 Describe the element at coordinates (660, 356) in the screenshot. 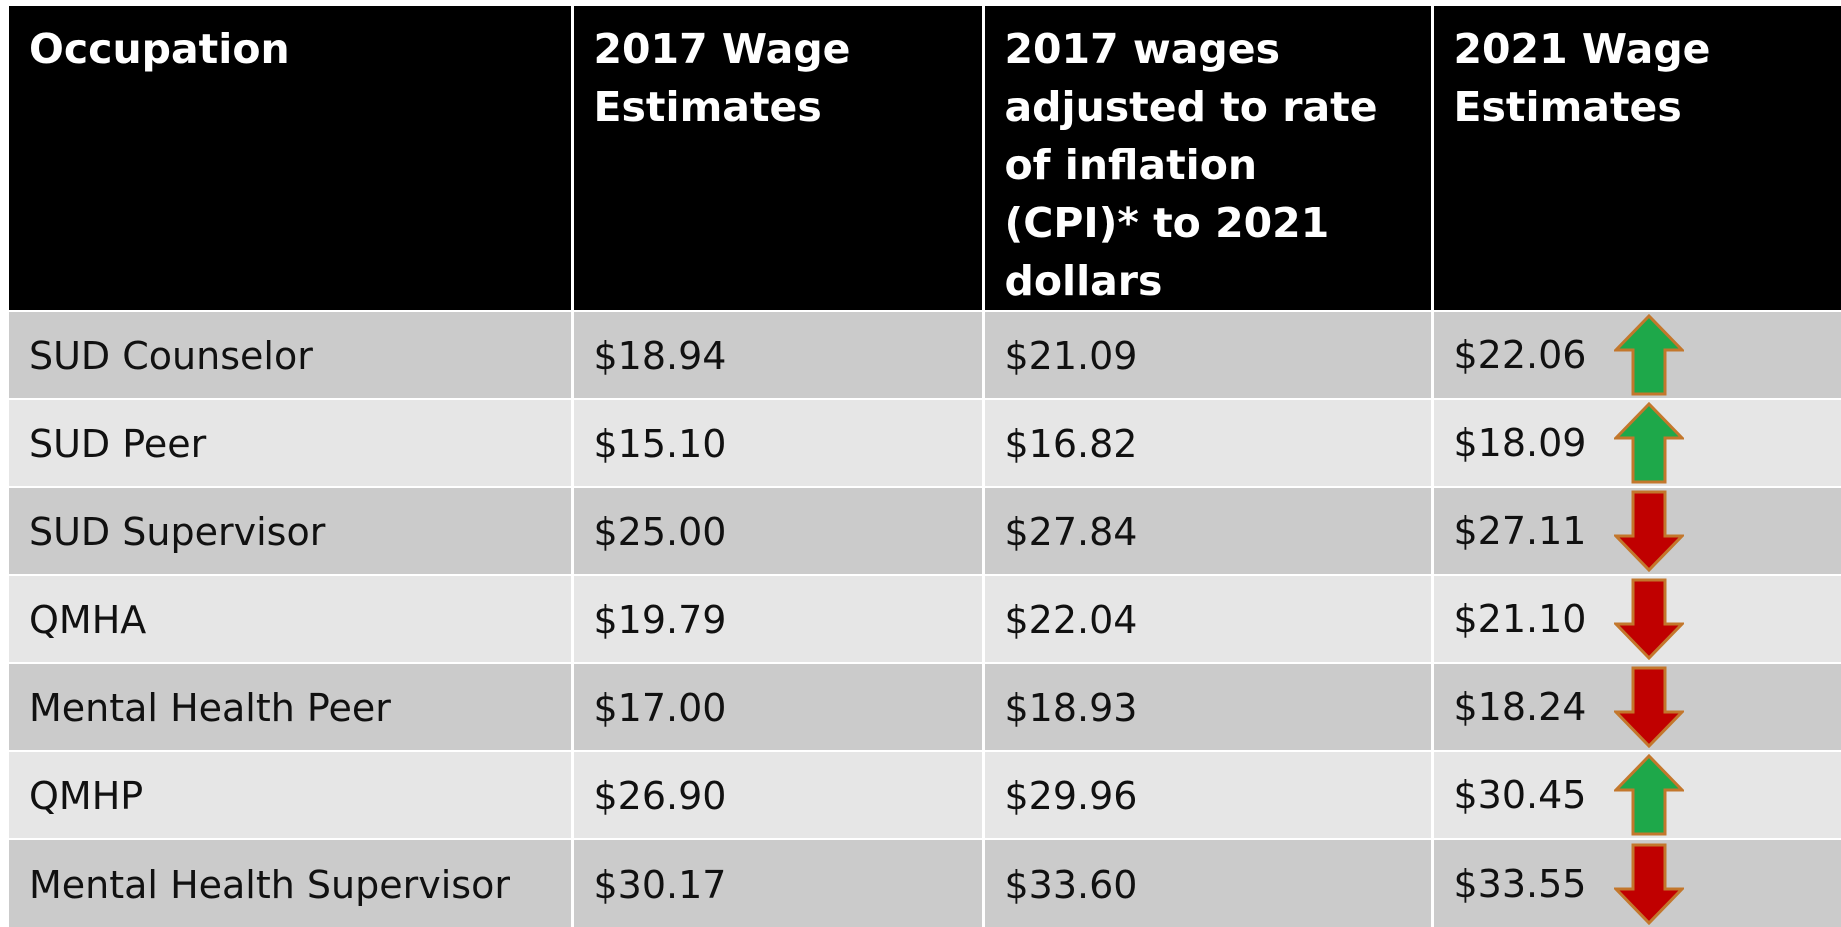

I see `cell-text: $18.94` at that location.